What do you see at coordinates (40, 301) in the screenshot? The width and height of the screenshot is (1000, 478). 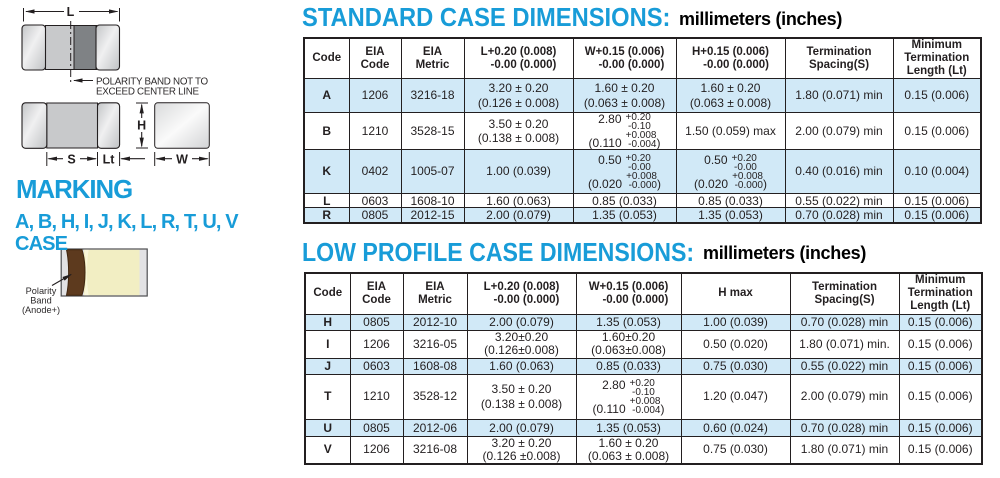 I see `svg-text: Band` at bounding box center [40, 301].